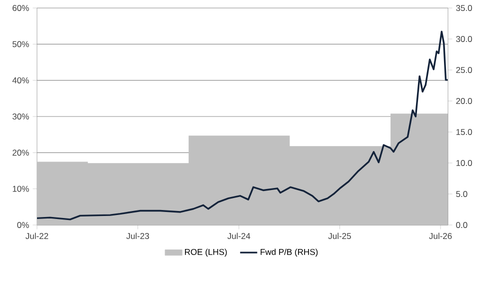 The height and width of the screenshot is (292, 483). I want to click on x-tick-label: Jul-25, so click(339, 236).